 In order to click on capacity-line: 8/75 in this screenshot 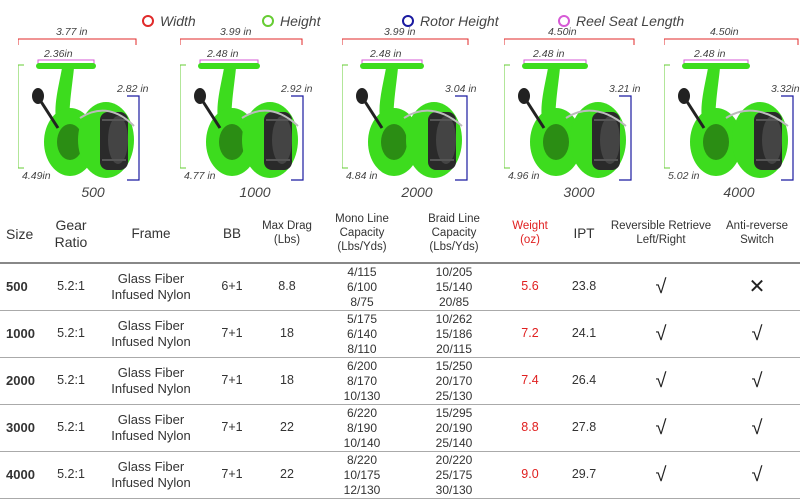, I will do `click(362, 301)`.